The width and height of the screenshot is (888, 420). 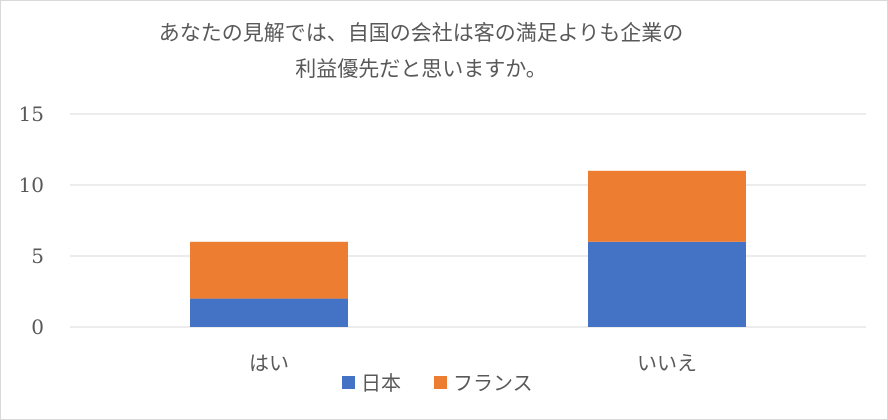 I want to click on x-category-label: いいえ, so click(x=667, y=363).